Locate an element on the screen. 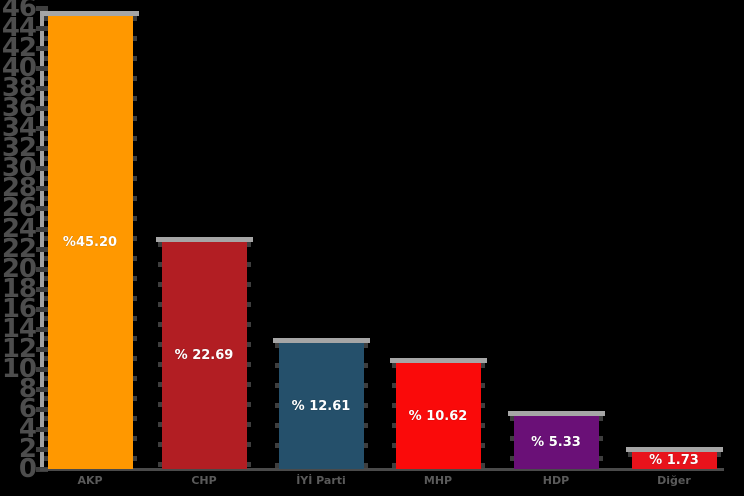  x-category-label-chp: CHP is located at coordinates (204, 480).